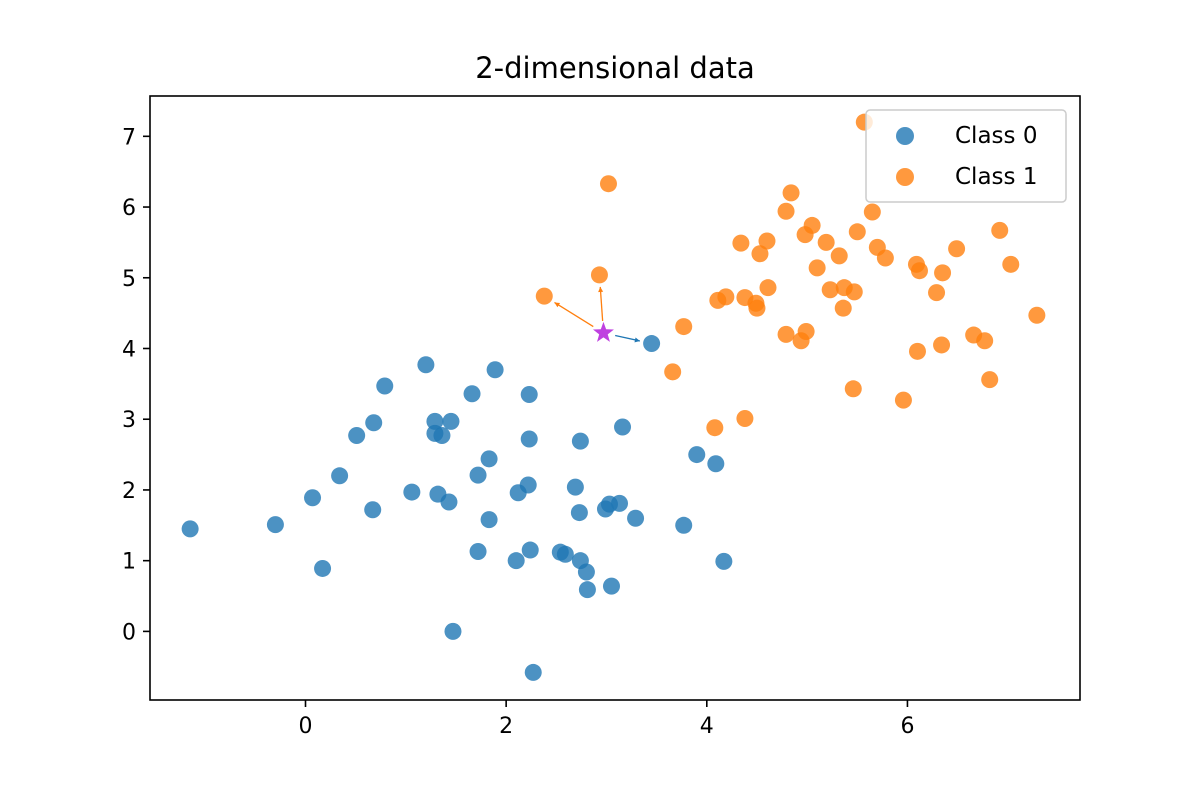 Image resolution: width=1200 pixels, height=800 pixels. I want to click on chart-title: 2-dimensional data, so click(615, 68).